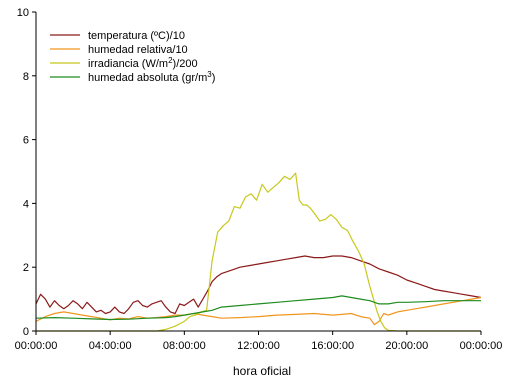 The width and height of the screenshot is (507, 390). What do you see at coordinates (26, 141) in the screenshot?
I see `y-tick-label: 6` at bounding box center [26, 141].